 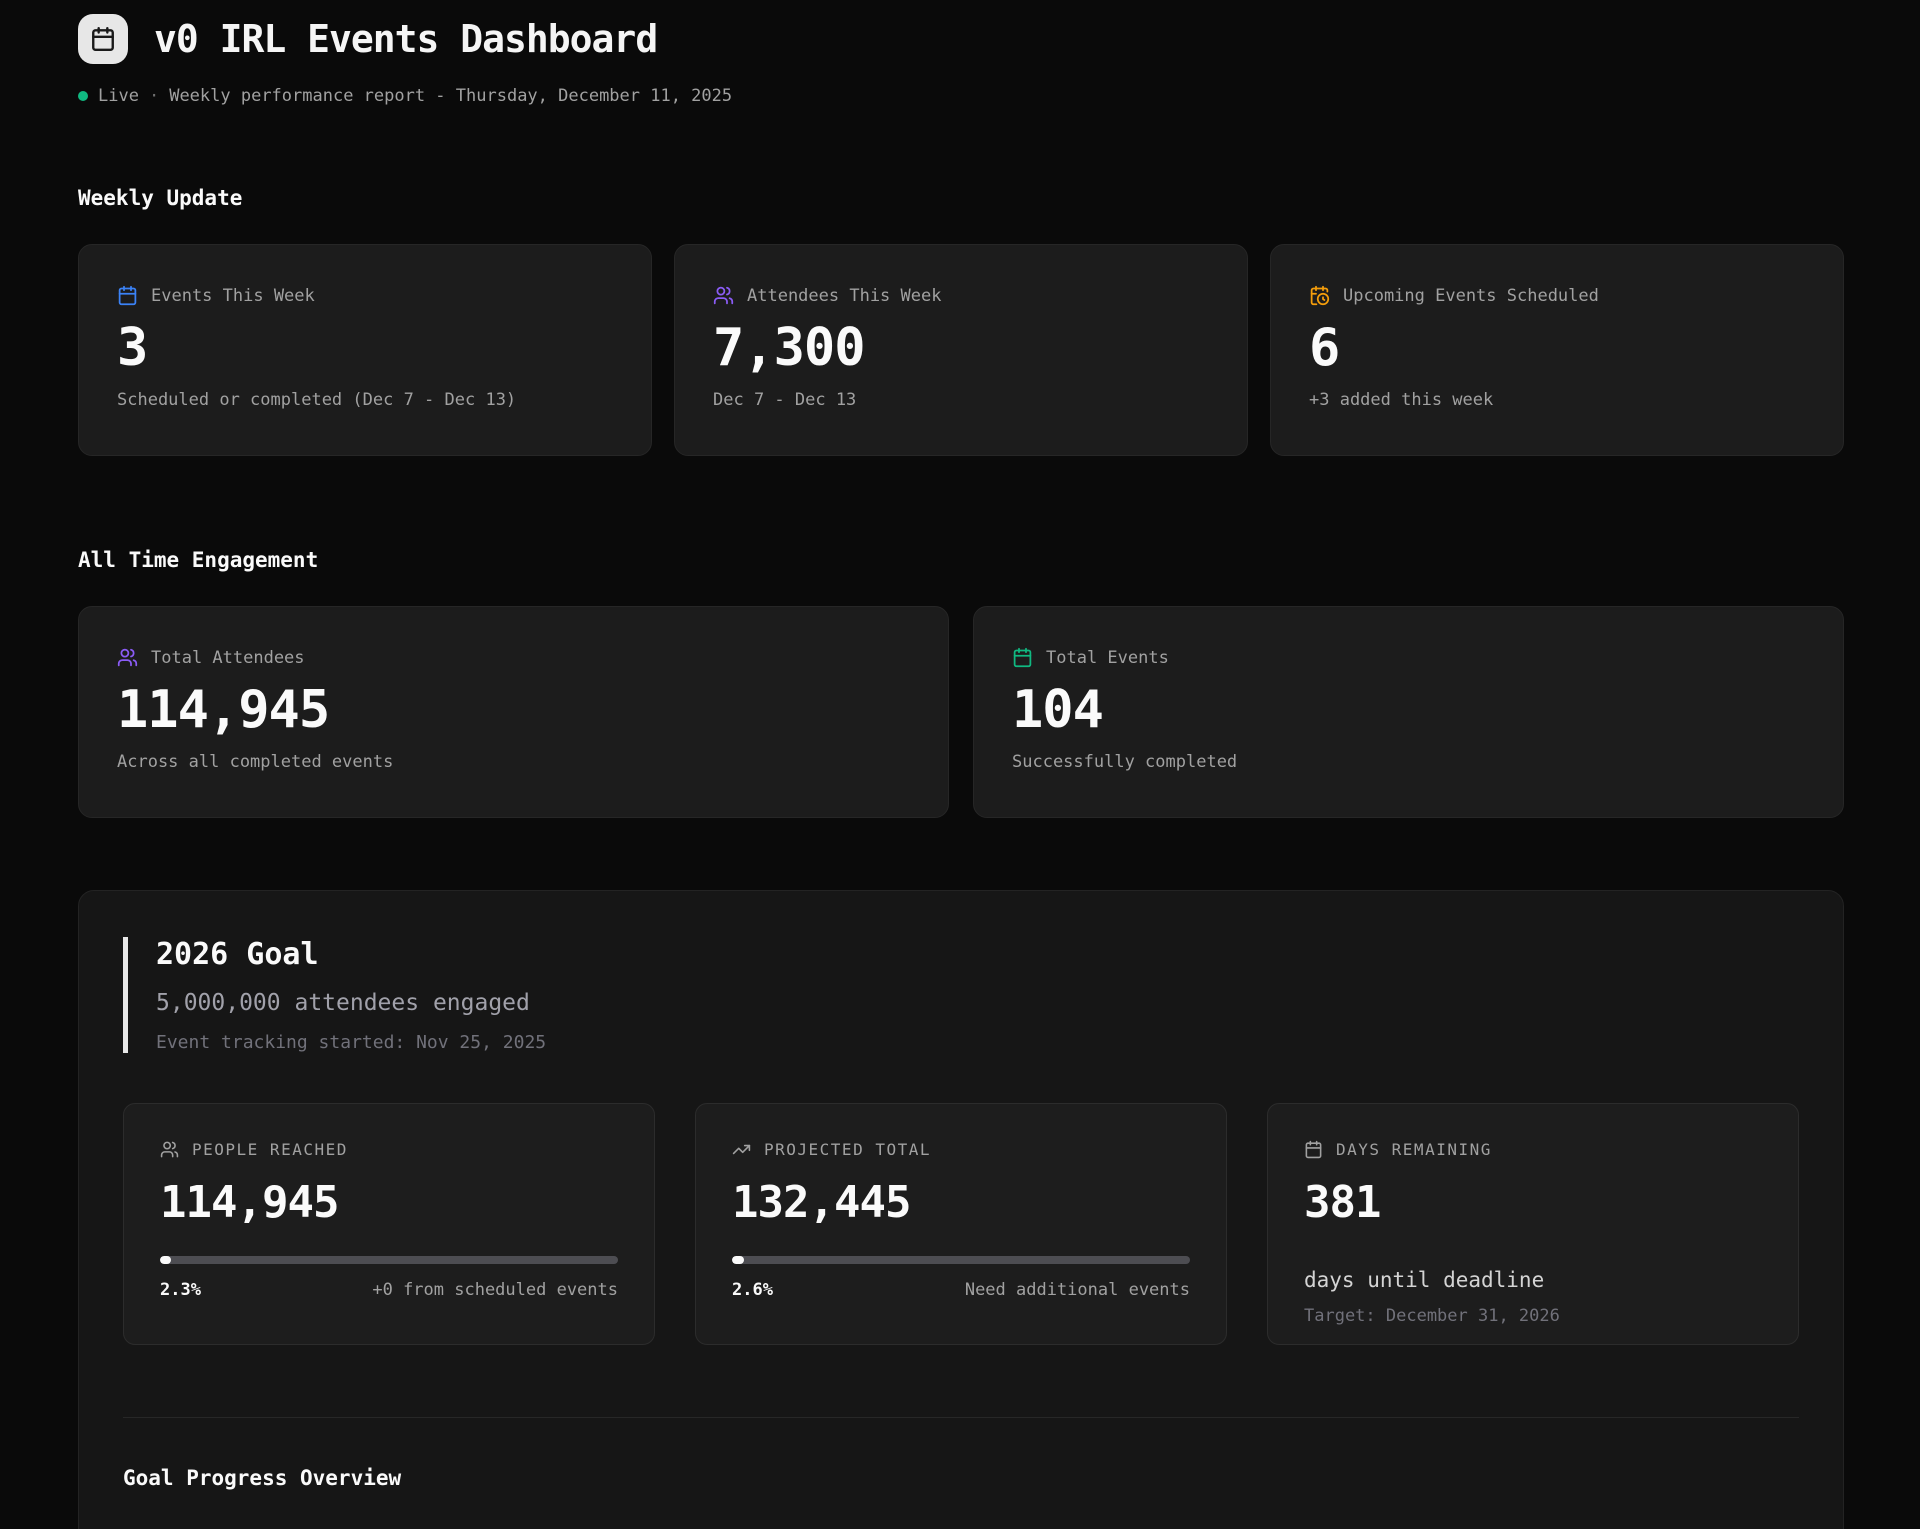 What do you see at coordinates (1424, 1280) in the screenshot?
I see `days-subtext: days until deadline` at bounding box center [1424, 1280].